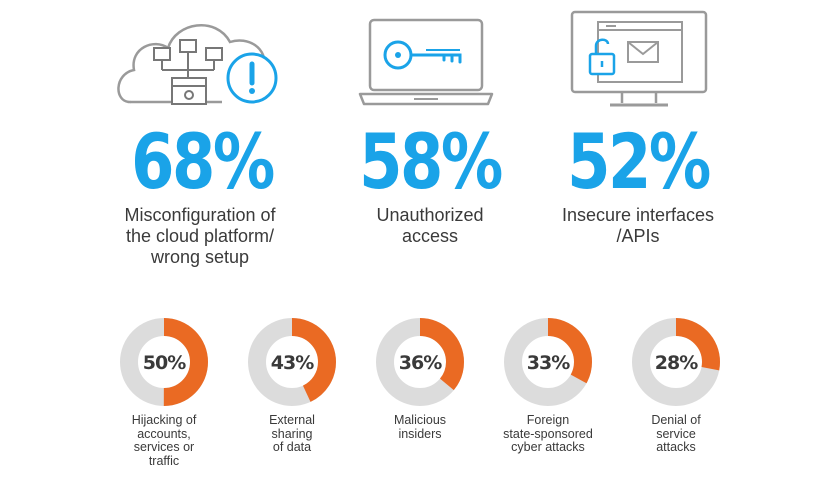  Describe the element at coordinates (639, 161) in the screenshot. I see `stat-value-3: 52%` at that location.